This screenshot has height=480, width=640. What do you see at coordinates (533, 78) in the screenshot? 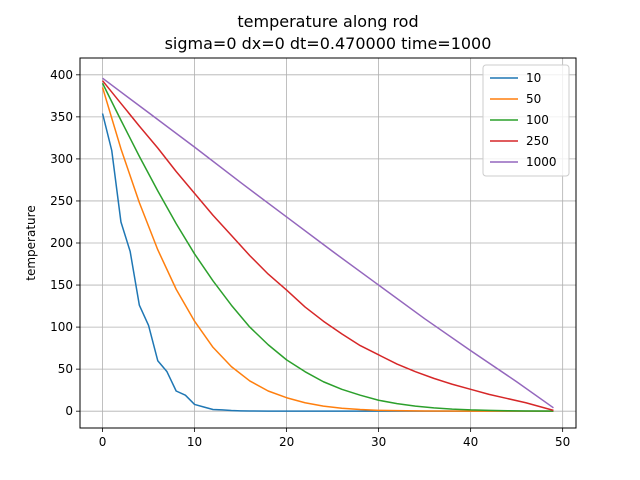
I see `legend-label-10: 10` at bounding box center [533, 78].